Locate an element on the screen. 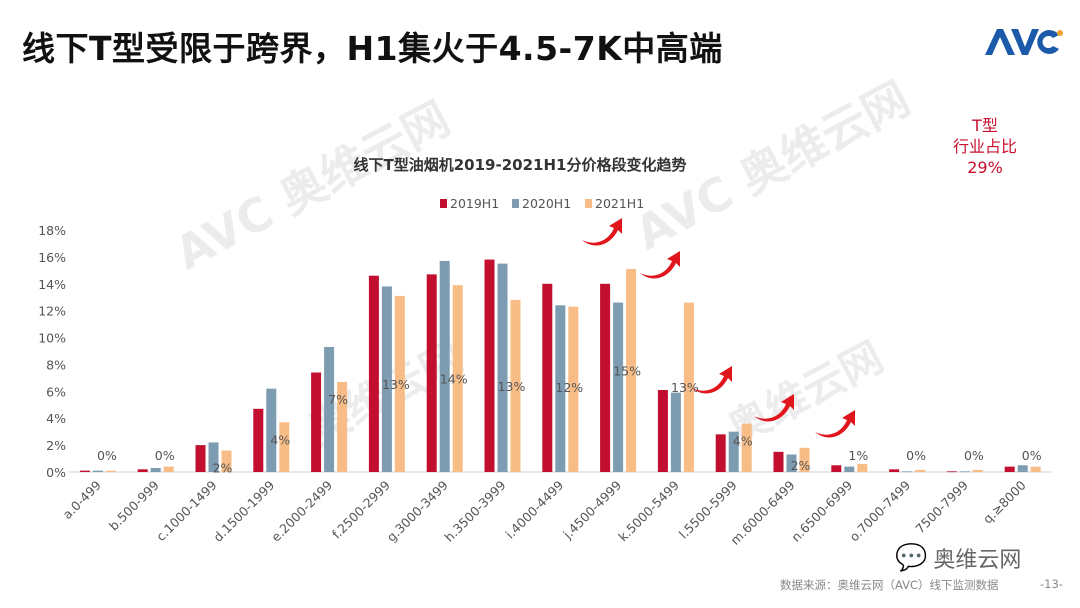 This screenshot has height=608, width=1080. x-tick-label: 7500-7999 is located at coordinates (941, 506).